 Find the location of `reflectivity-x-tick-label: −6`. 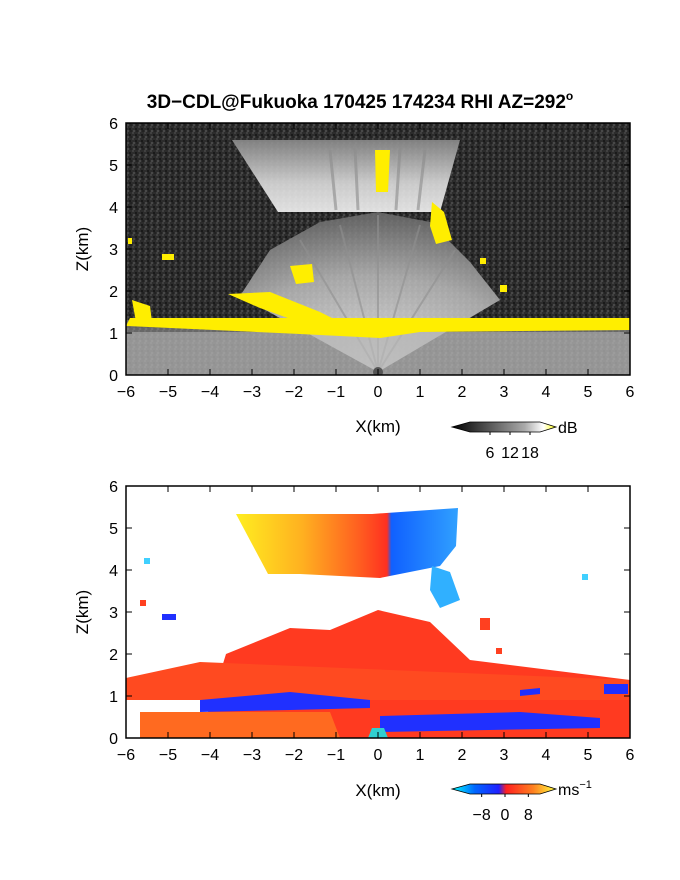

reflectivity-x-tick-label: −6 is located at coordinates (126, 392).